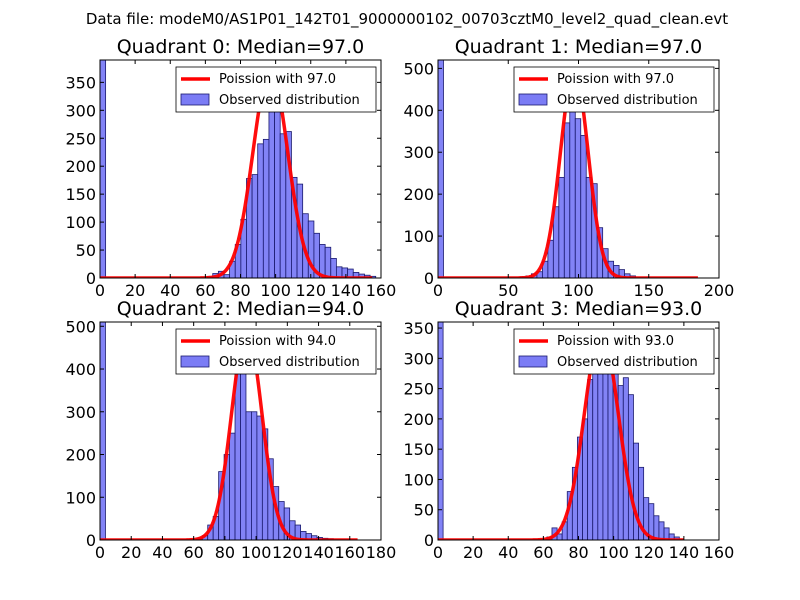  I want to click on x-tick-label: 50, so click(508, 290).